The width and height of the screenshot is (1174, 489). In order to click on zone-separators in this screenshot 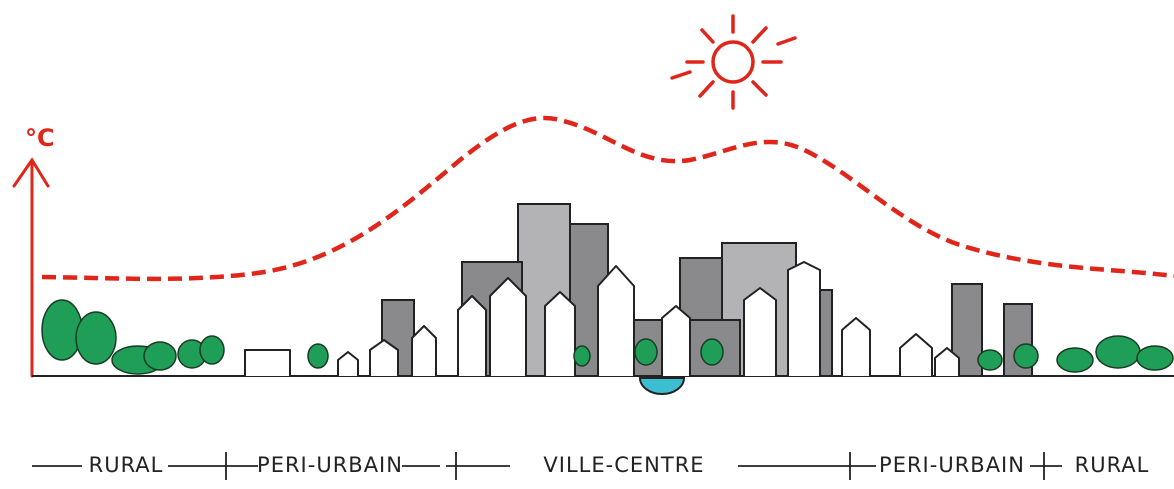, I will do `click(547, 466)`.